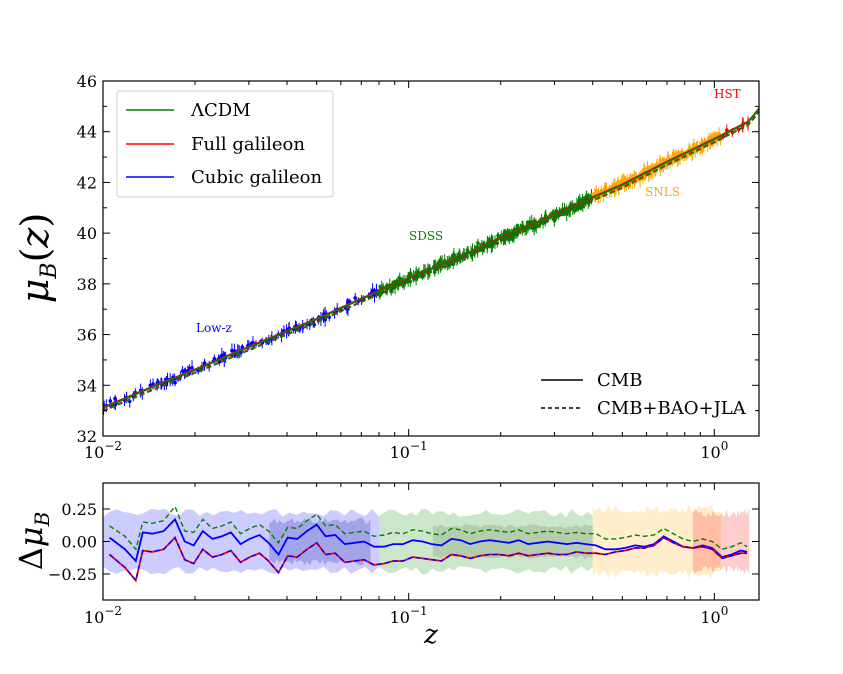  I want to click on top-xtick-label: 10⁻², so click(103, 450).